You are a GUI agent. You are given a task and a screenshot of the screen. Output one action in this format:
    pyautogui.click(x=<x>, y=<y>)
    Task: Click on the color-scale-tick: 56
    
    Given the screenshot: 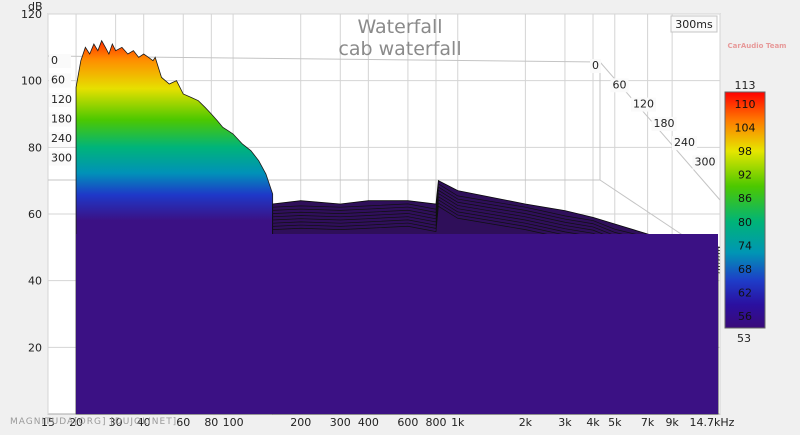 What is the action you would take?
    pyautogui.click(x=745, y=316)
    